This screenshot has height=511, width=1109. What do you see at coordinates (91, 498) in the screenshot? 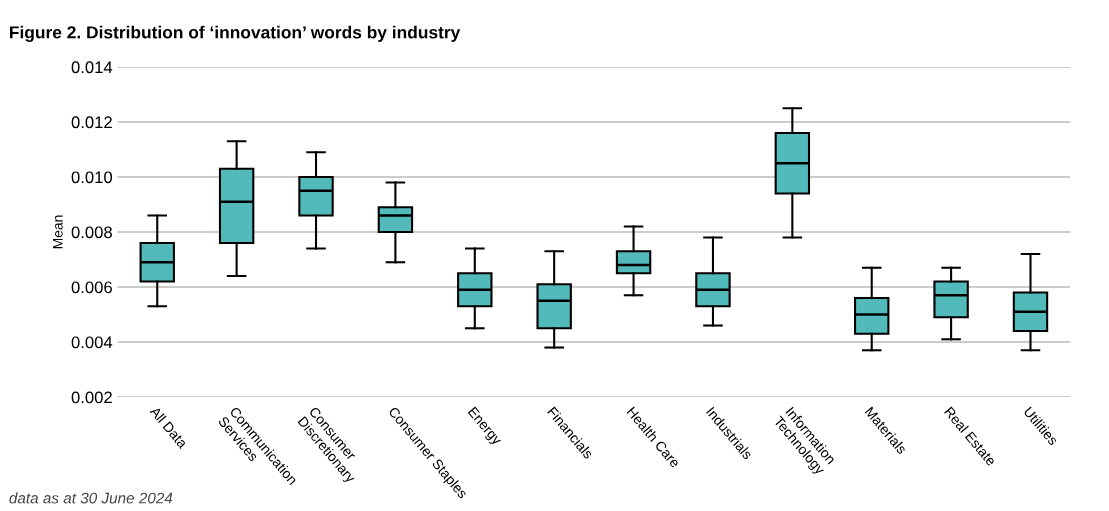
I see `text: data as at 30 June 2024` at bounding box center [91, 498].